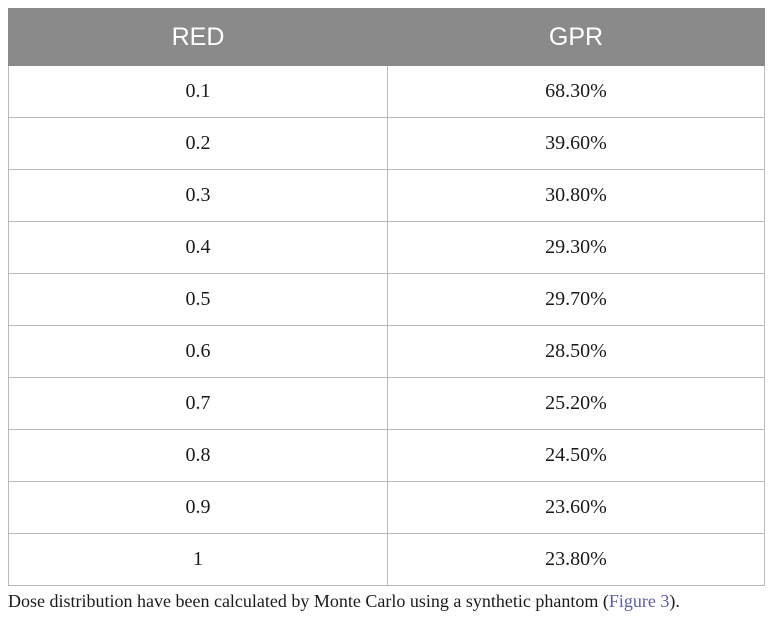  I want to click on cell-red: 0.8, so click(198, 455).